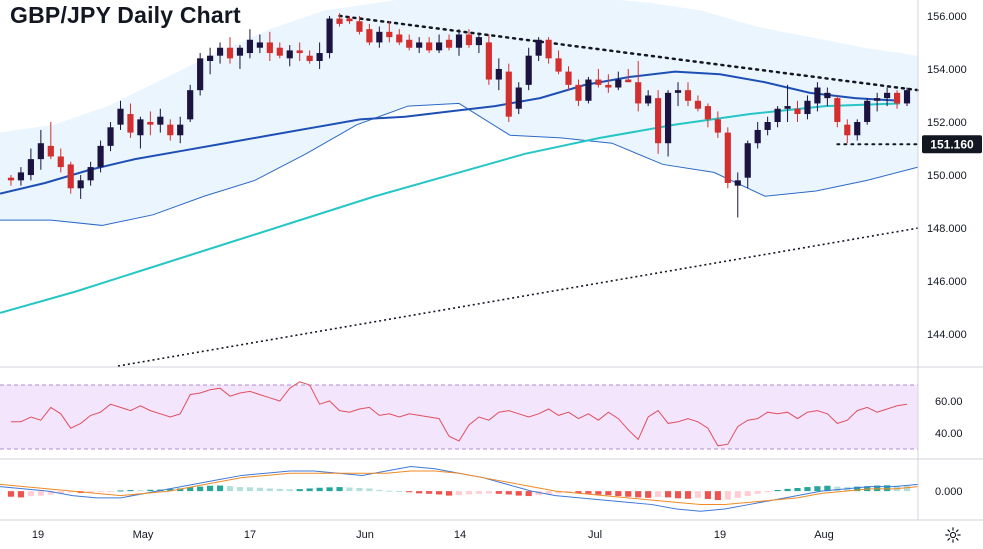 The width and height of the screenshot is (983, 549). I want to click on price-tick-label: 146.000, so click(947, 282).